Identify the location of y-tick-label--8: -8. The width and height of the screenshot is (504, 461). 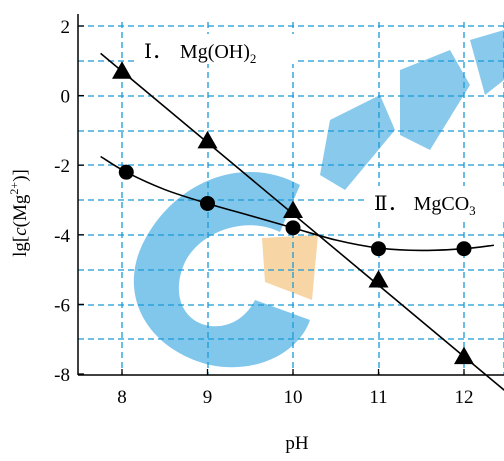
(62, 375).